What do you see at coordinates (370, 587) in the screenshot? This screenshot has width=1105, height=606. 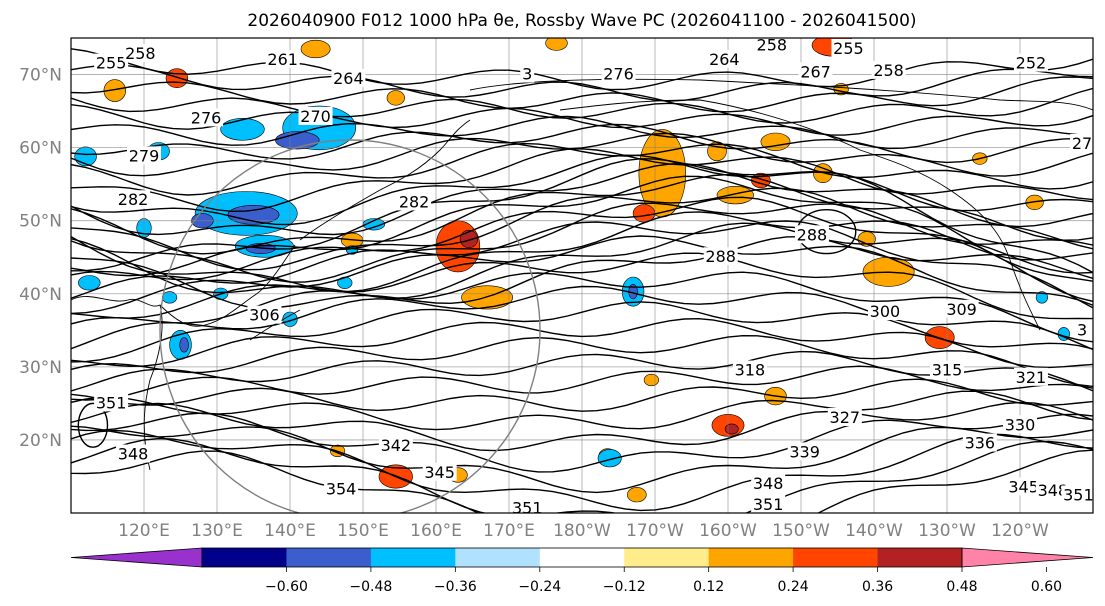 I see `colorbar-tick-label: −0.48` at bounding box center [370, 587].